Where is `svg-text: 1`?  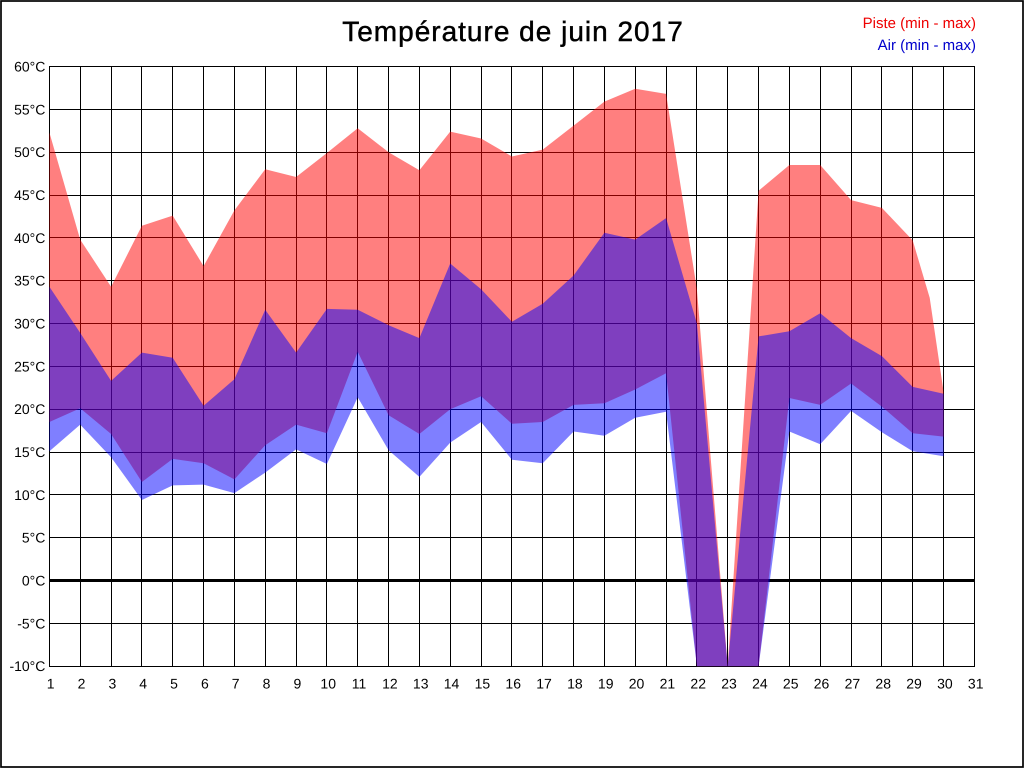
svg-text: 1 is located at coordinates (51, 684).